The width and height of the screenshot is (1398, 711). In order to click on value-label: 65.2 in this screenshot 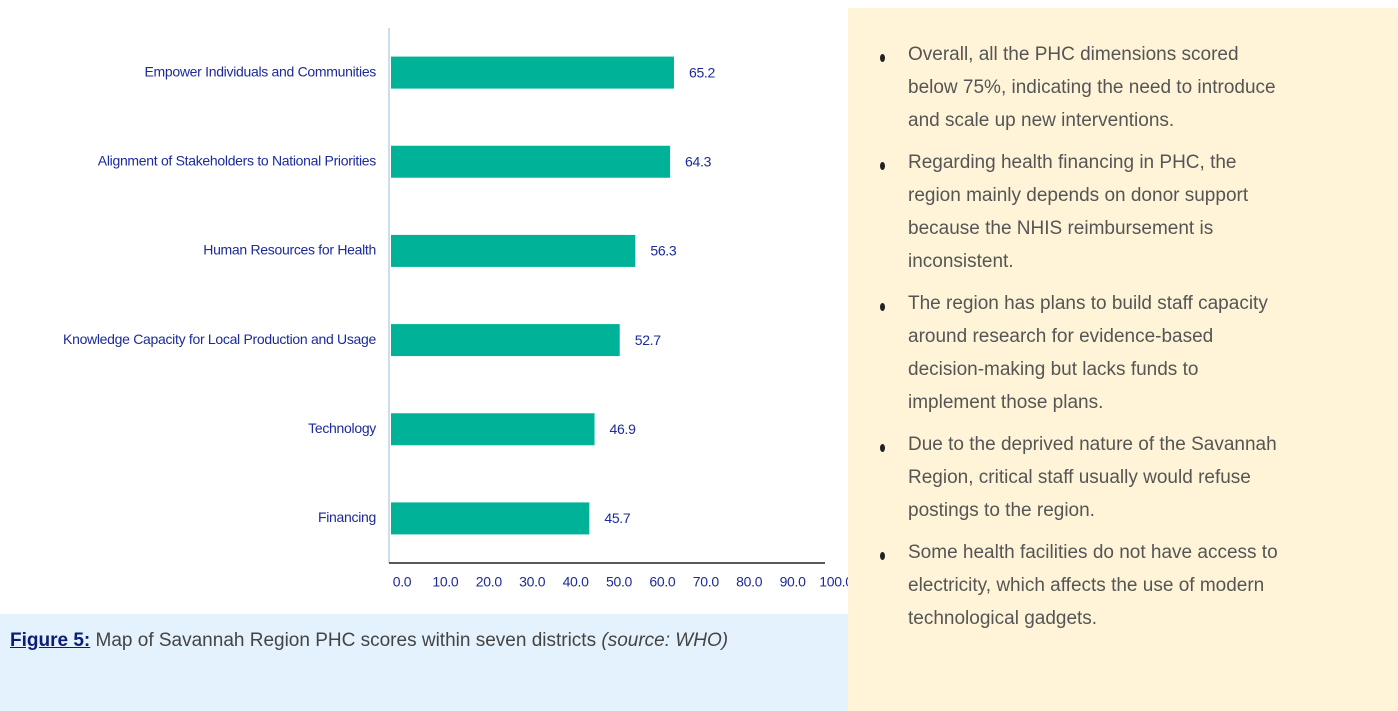, I will do `click(702, 72)`.